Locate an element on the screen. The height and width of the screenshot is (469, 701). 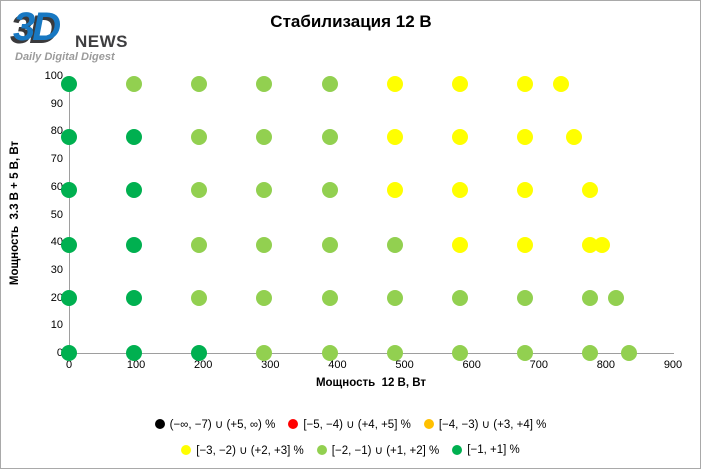
legend-item: [−5, −4) ∪ (+4, +5] % is located at coordinates (349, 424).